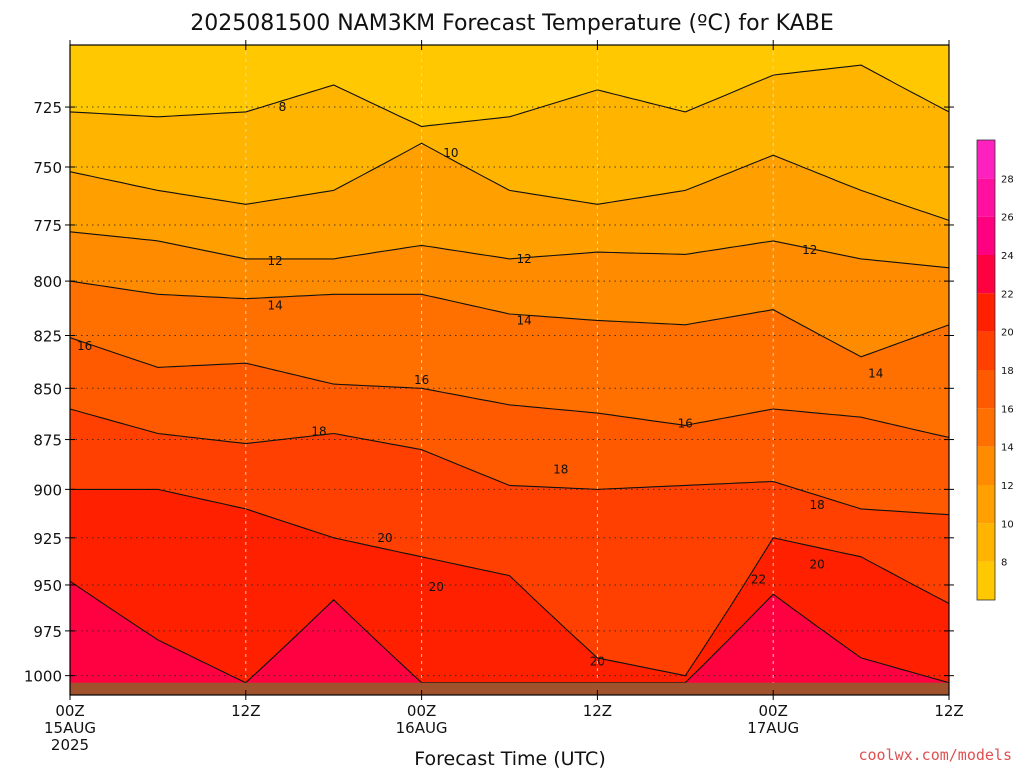 Image resolution: width=1024 pixels, height=768 pixels. Describe the element at coordinates (47, 337) in the screenshot. I see `y-tick-label: 825` at that location.